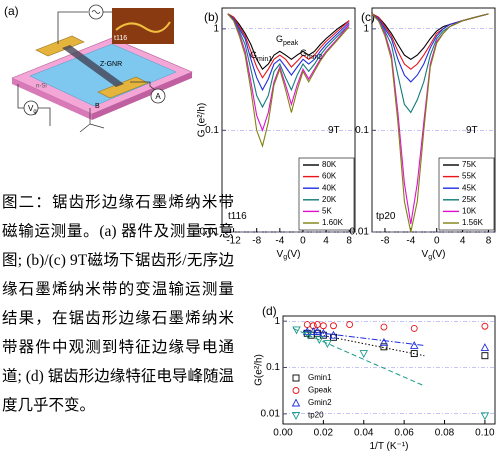 Image resolution: width=500 pixels, height=453 pixels. What do you see at coordinates (320, 402) in the screenshot?
I see `legend-label: Gmin2` at bounding box center [320, 402].